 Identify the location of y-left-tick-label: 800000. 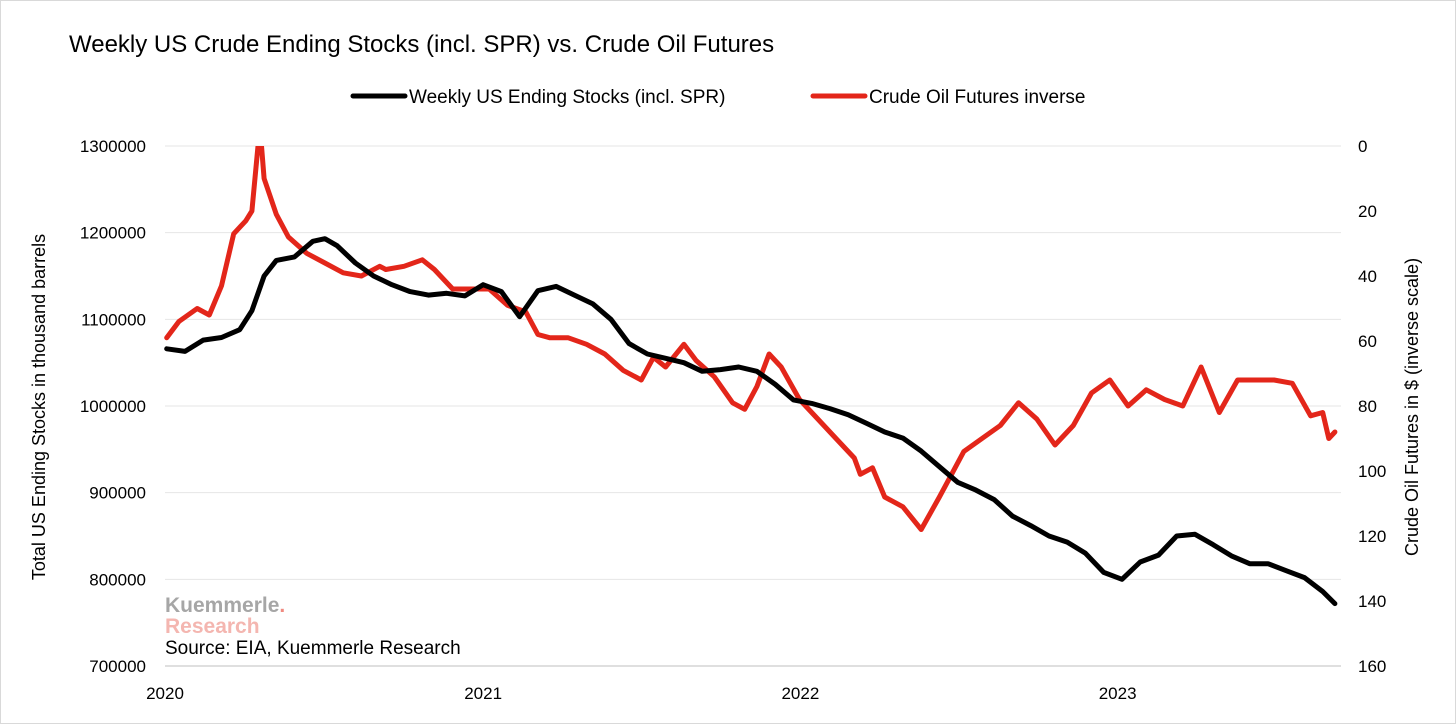
(117, 579).